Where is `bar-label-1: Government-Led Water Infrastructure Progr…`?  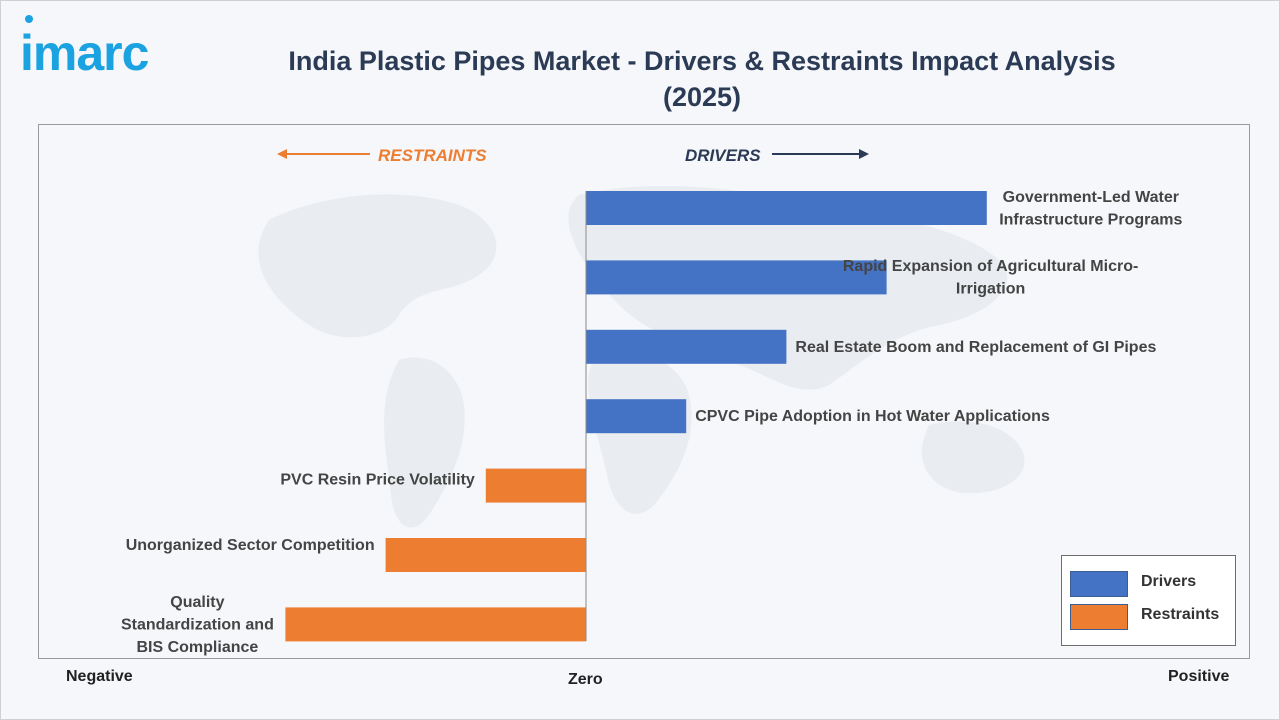
bar-label-1: Government-Led Water Infrastructure Progr… is located at coordinates (1090, 209).